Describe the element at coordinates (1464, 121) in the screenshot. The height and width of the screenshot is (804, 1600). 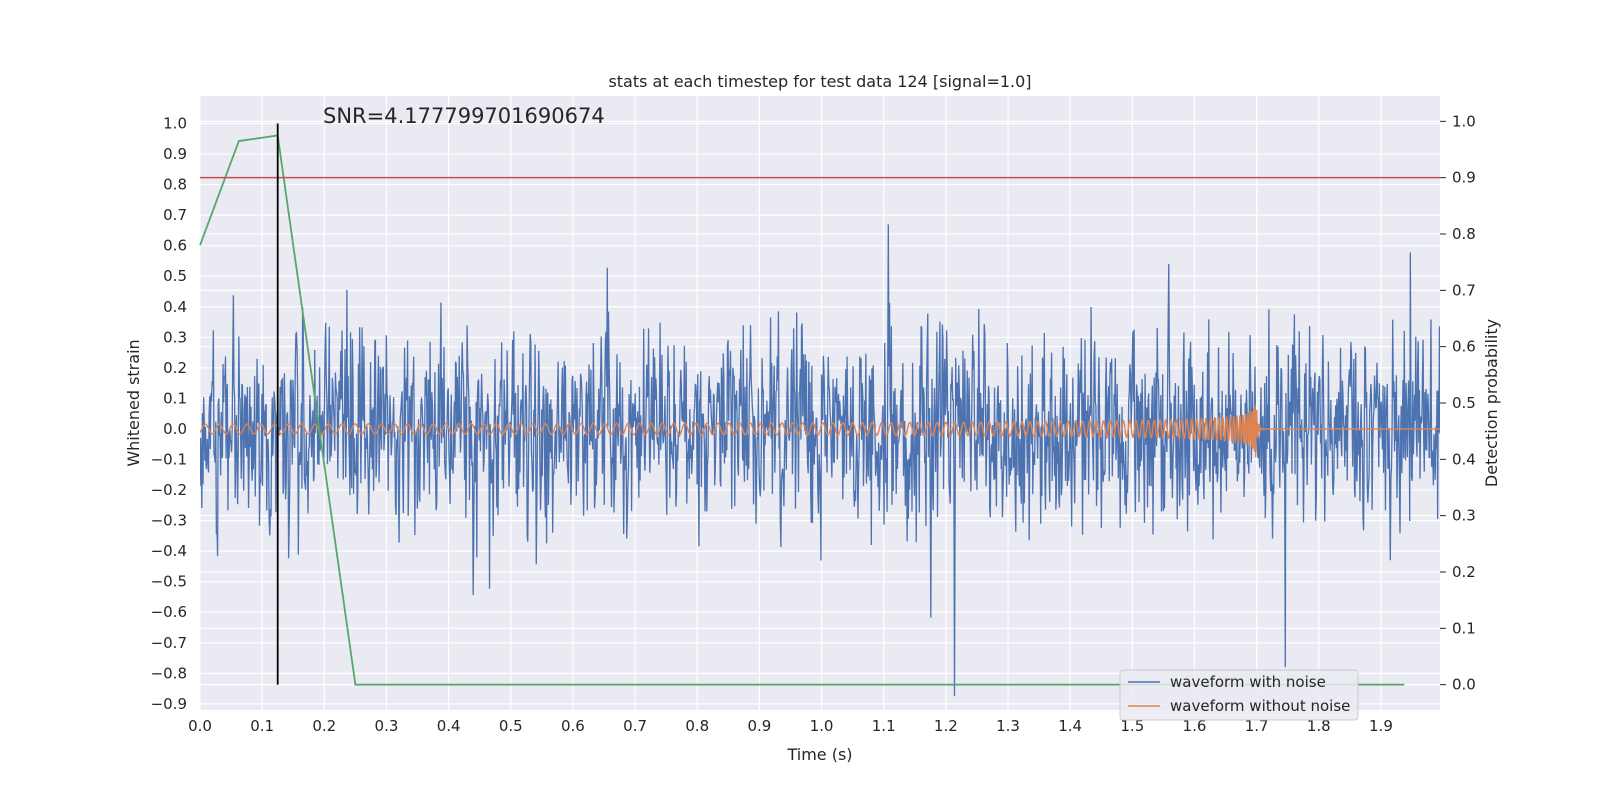
I see `y2-tick-label: 1.0` at that location.